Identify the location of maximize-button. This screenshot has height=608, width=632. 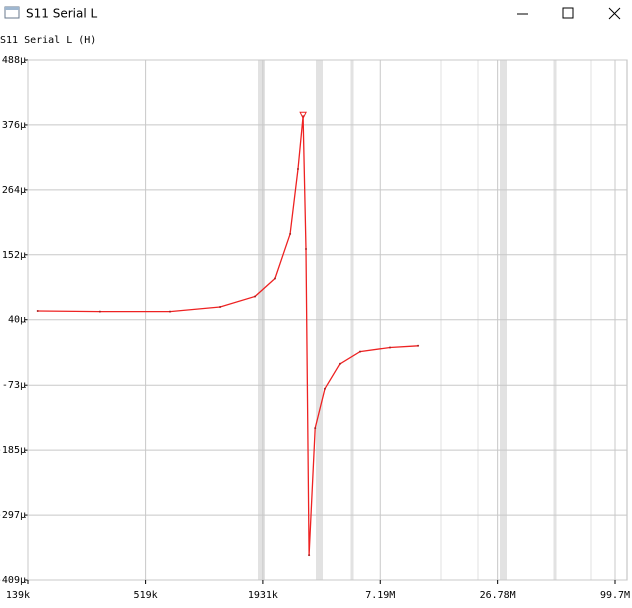
(568, 13).